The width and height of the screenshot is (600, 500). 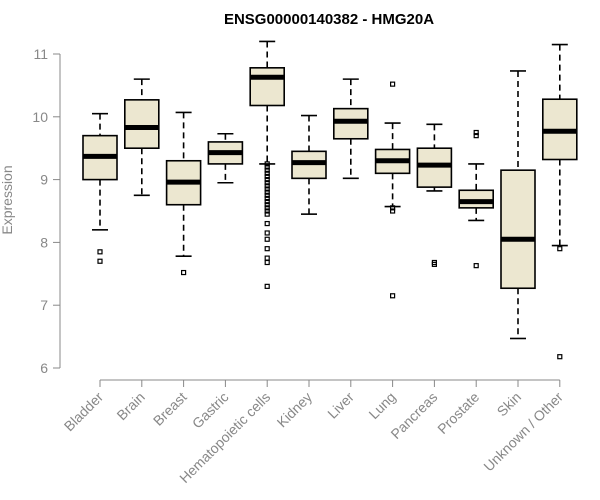 What do you see at coordinates (46, 211) in the screenshot?
I see `y-axis: 6 7 8 9 10 11` at bounding box center [46, 211].